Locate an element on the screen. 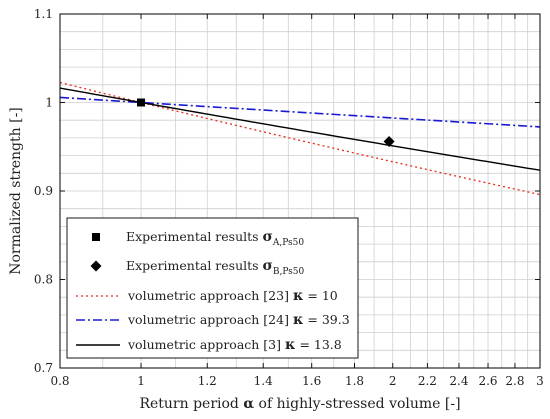  legend-entry-label: Experimental results σB,Ps50 is located at coordinates (215, 267).